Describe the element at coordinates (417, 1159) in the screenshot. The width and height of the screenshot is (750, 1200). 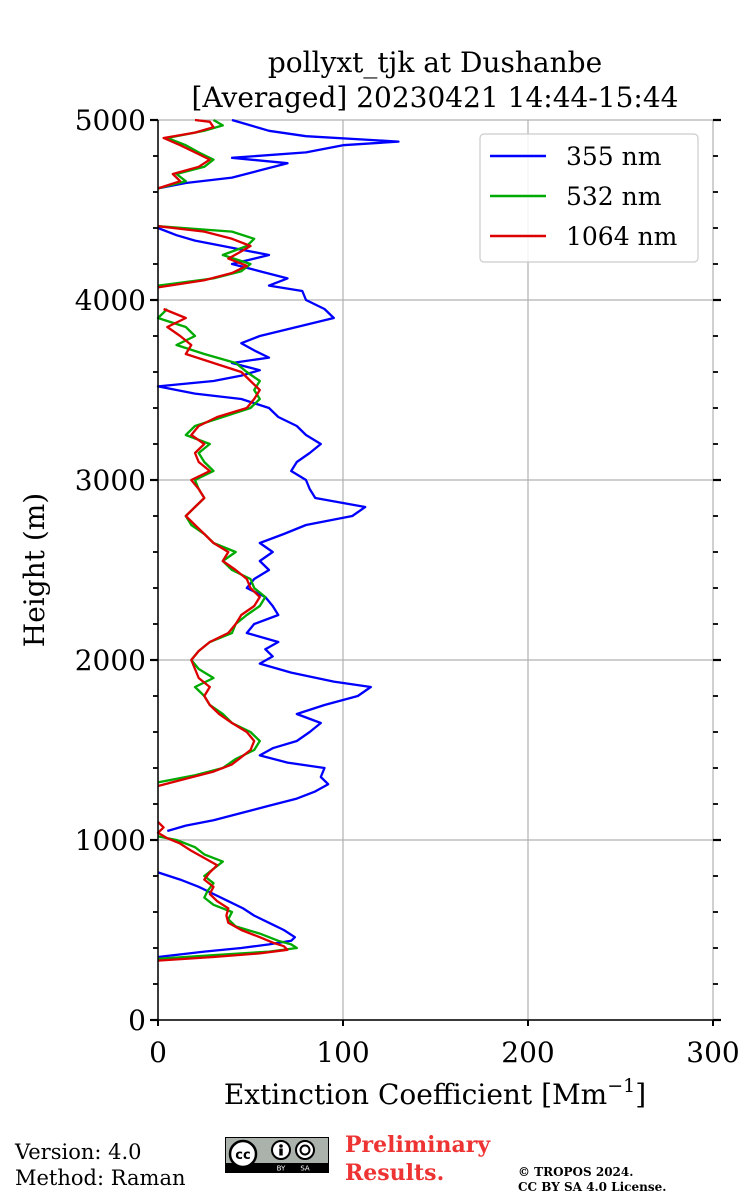
I see `preliminary-notice: Preliminary Results.` at that location.